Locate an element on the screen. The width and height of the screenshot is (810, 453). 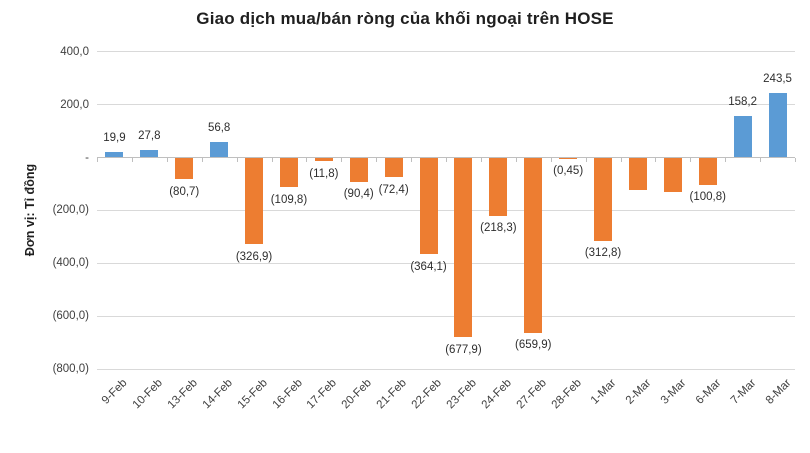
x-tick-label: 14-Feb is located at coordinates (217, 394).